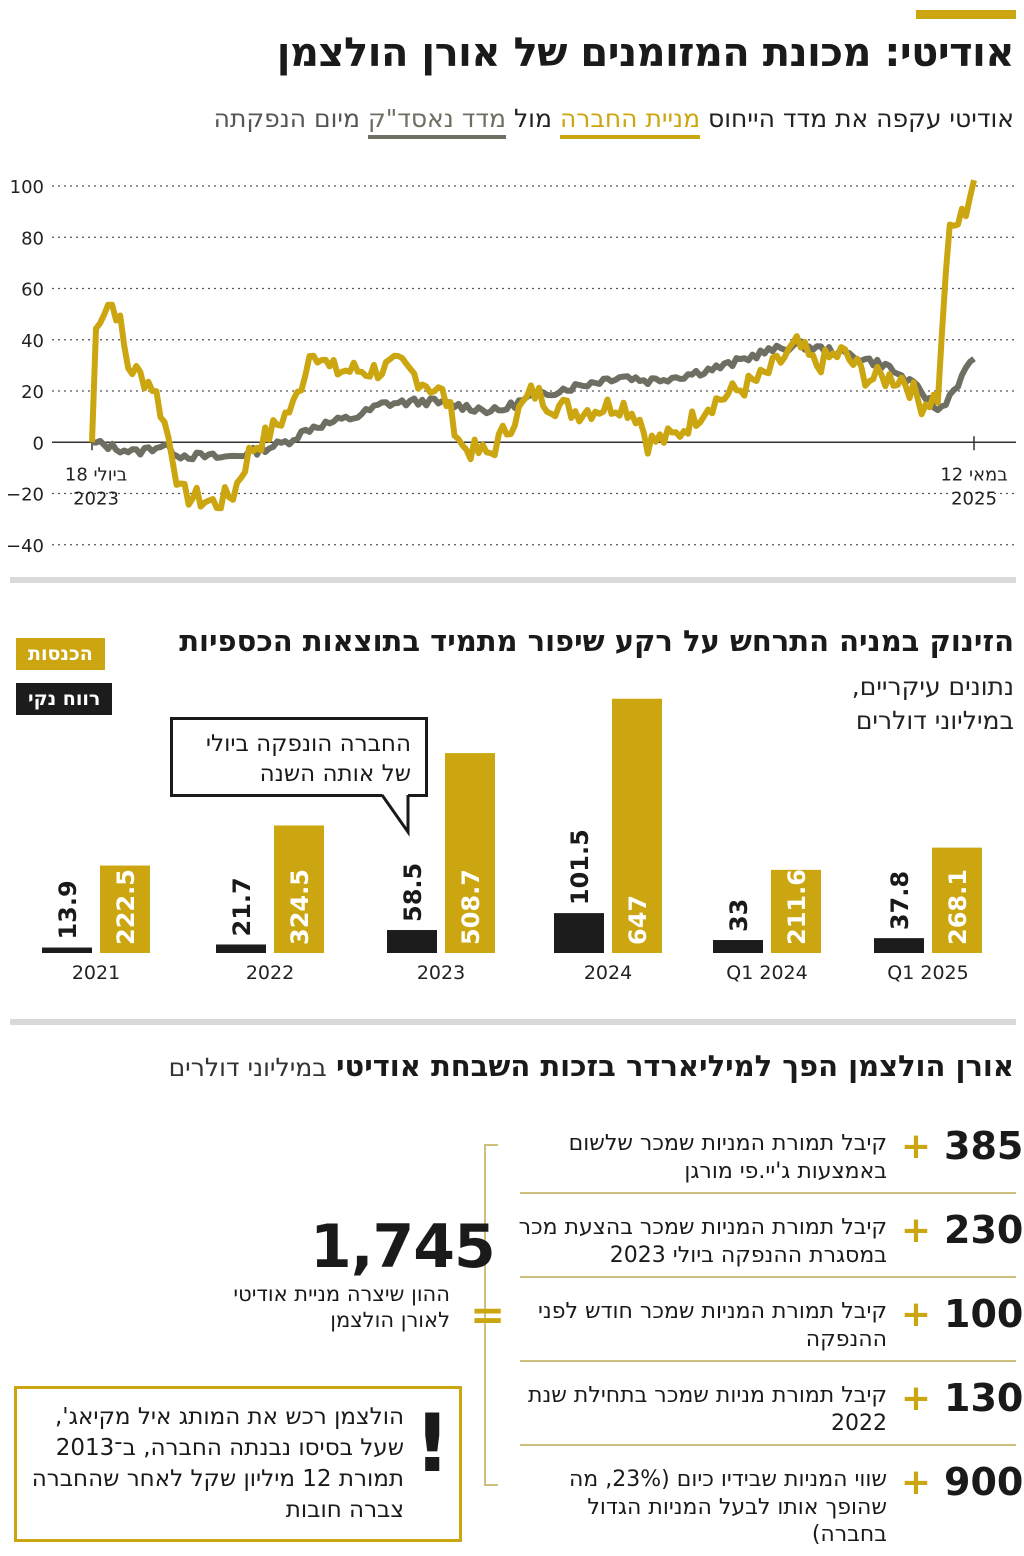 This screenshot has width=1024, height=1556. I want to click on y-tick-label: 40, so click(32, 341).